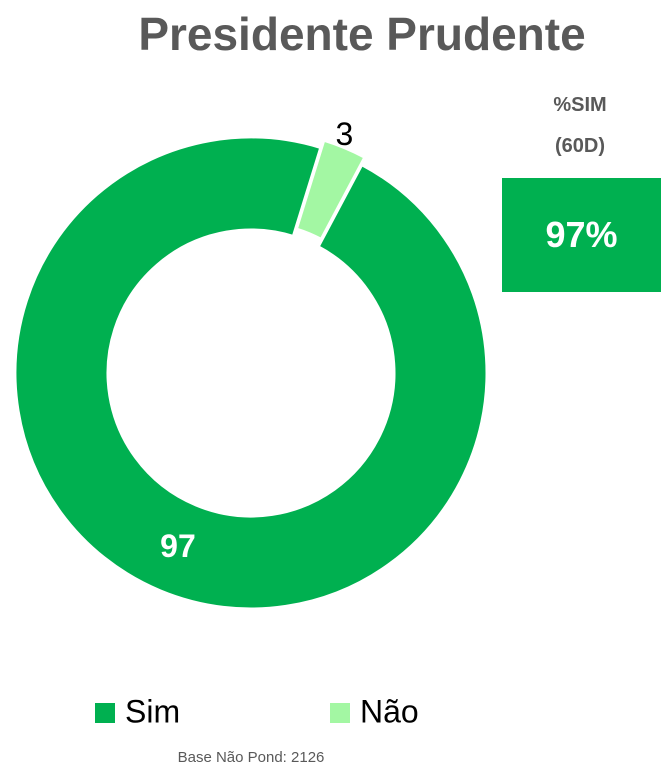 The width and height of the screenshot is (661, 779). What do you see at coordinates (581, 235) in the screenshot?
I see `summary-value: 97%` at bounding box center [581, 235].